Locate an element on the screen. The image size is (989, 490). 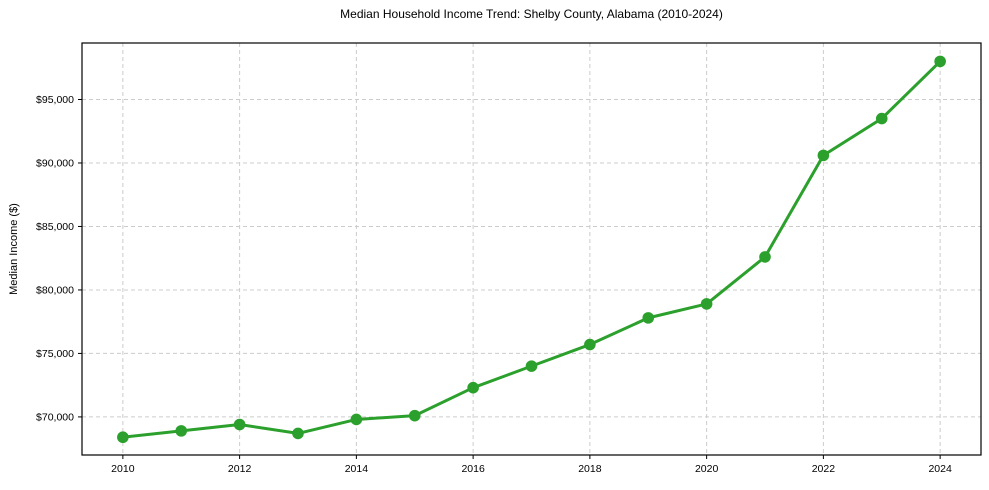
x-tick-label: 2010 is located at coordinates (123, 469).